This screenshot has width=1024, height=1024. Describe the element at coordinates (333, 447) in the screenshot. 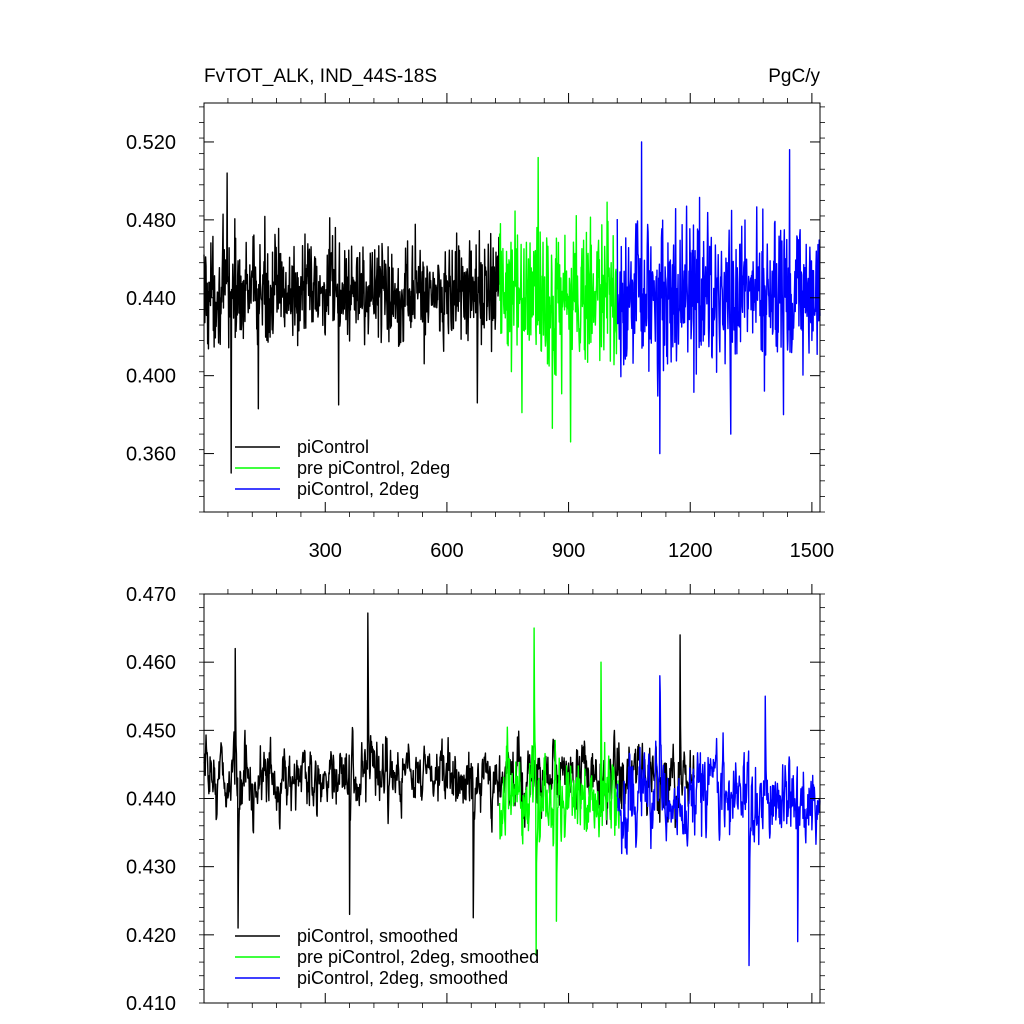

I see `legend-label: piControl` at that location.